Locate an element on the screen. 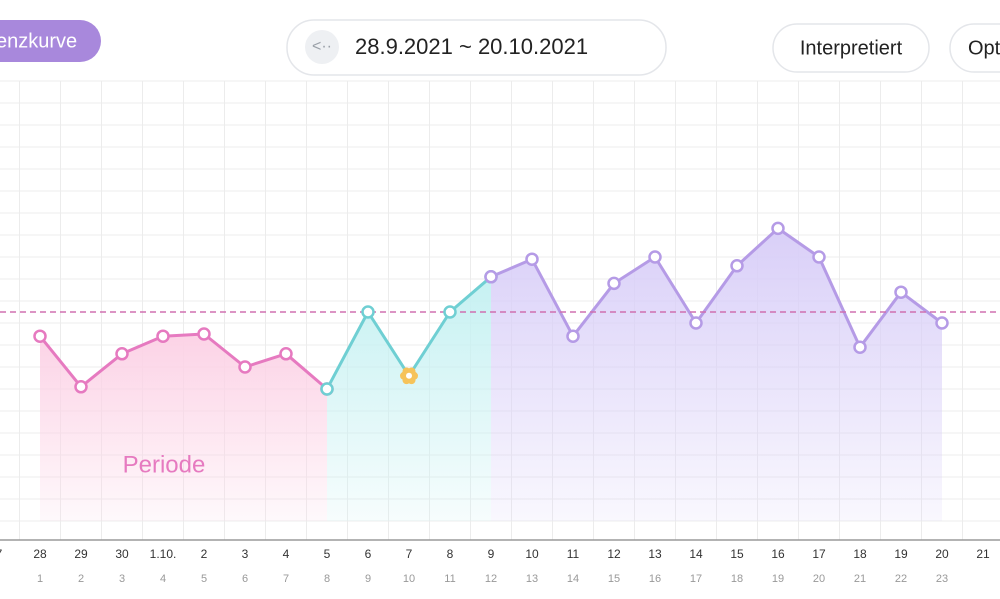 Image resolution: width=1000 pixels, height=599 pixels. cycle-day-label: 10 is located at coordinates (409, 579).